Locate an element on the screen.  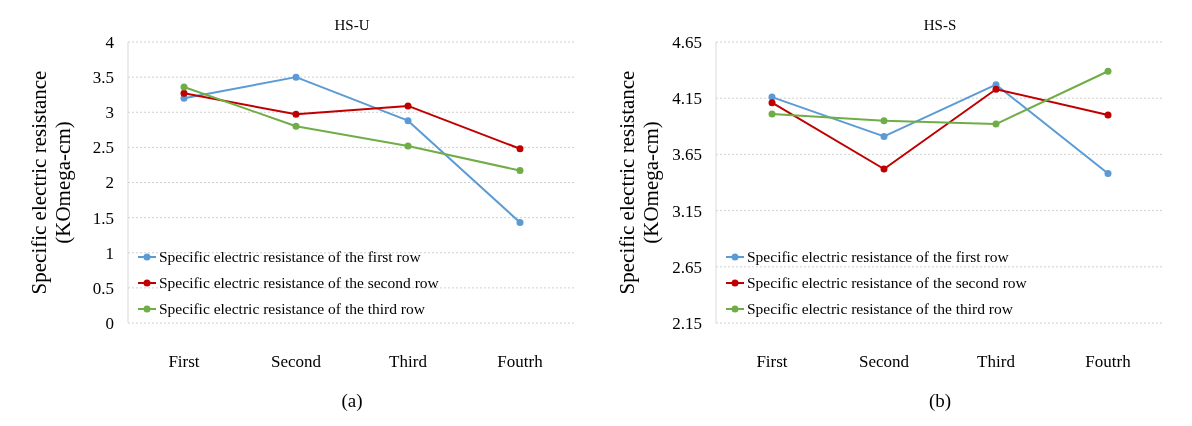
y-tick-label: 4 is located at coordinates (110, 42).